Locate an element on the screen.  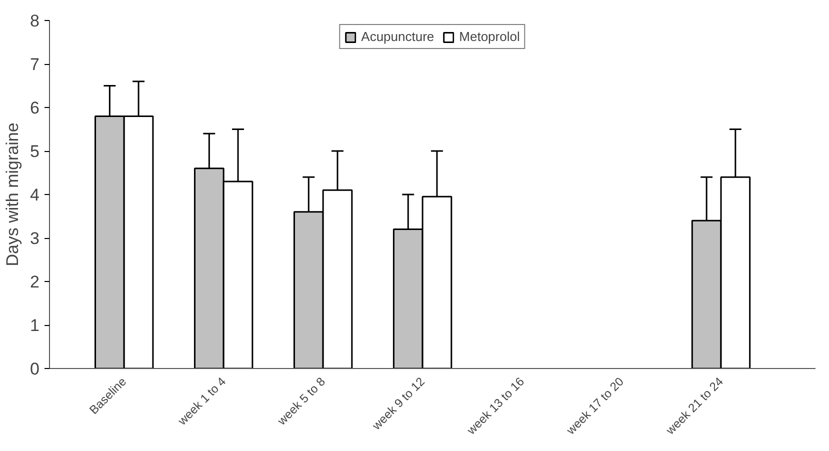
legend-label: Metoprolol is located at coordinates (489, 36).